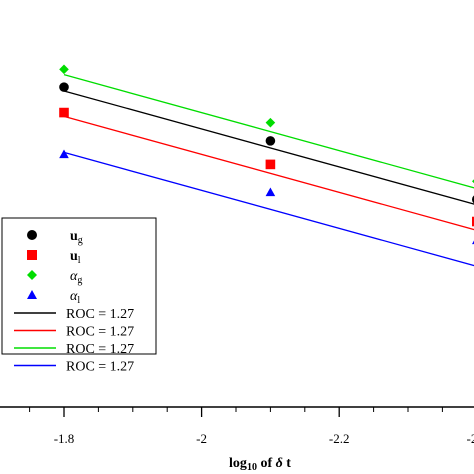 The height and width of the screenshot is (474, 474). Describe the element at coordinates (76, 277) in the screenshot. I see `legend-label-3: αg` at that location.